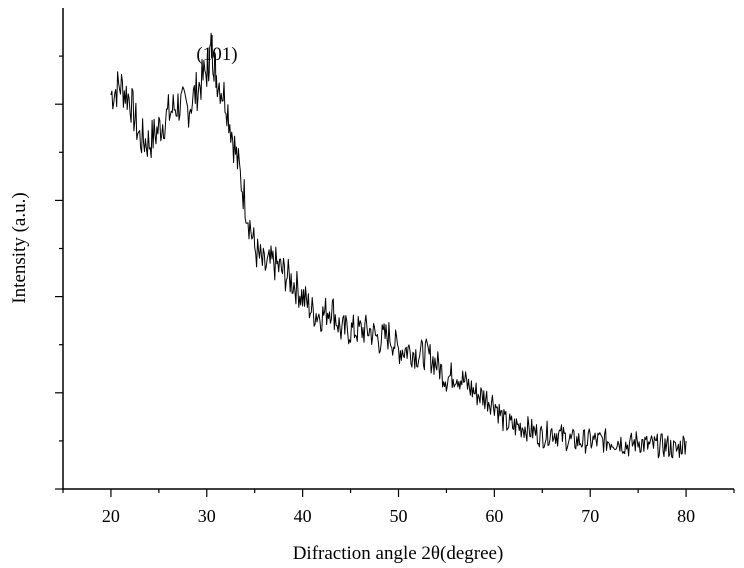 The height and width of the screenshot is (568, 744). What do you see at coordinates (398, 553) in the screenshot?
I see `x-axis-label: Difraction angle 2θ(degree)` at bounding box center [398, 553].